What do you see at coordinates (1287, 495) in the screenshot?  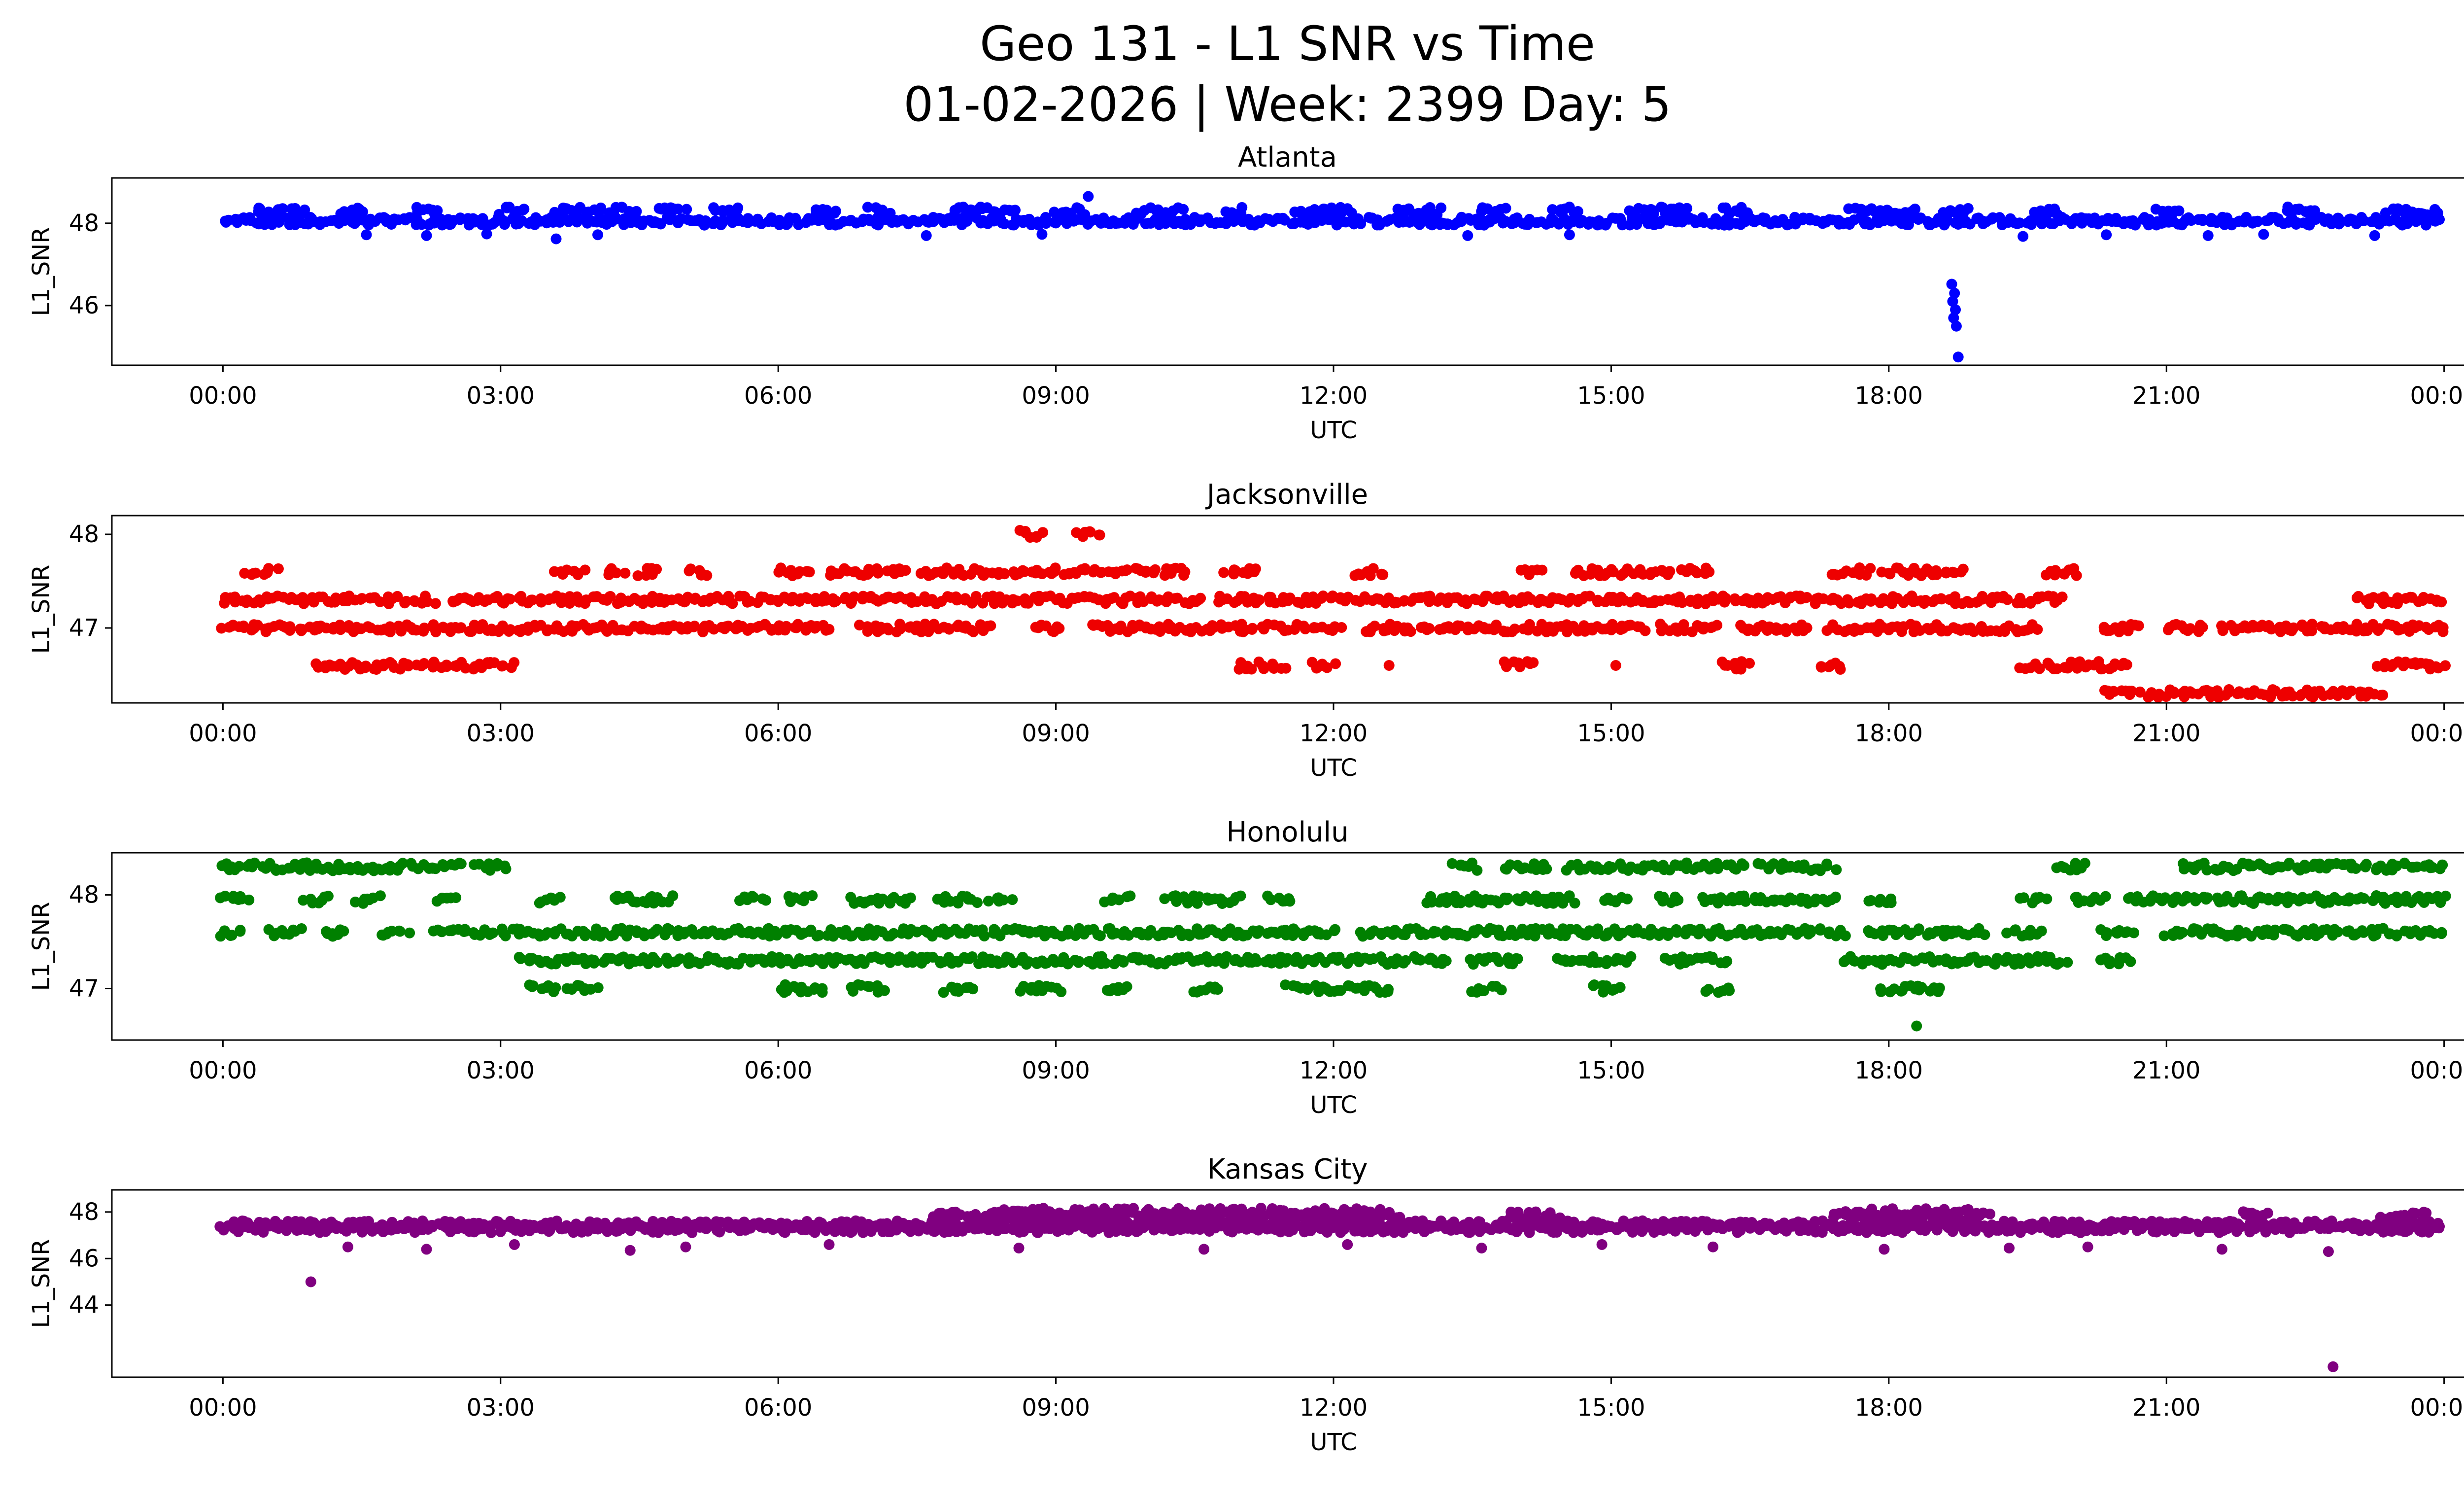 I see `subplot-title-jacksonville: Jacksonville` at bounding box center [1287, 495].